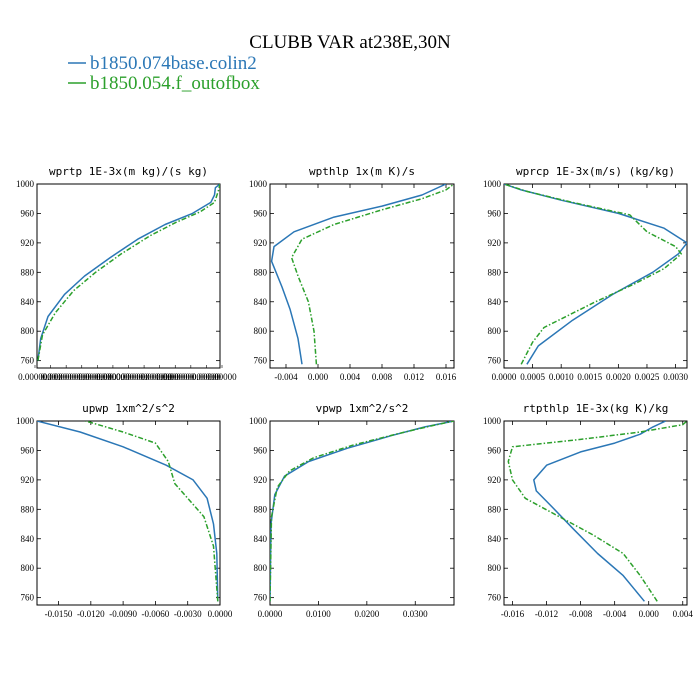  Describe the element at coordinates (91, 614) in the screenshot. I see `x-tick-label: -0.0120` at that location.